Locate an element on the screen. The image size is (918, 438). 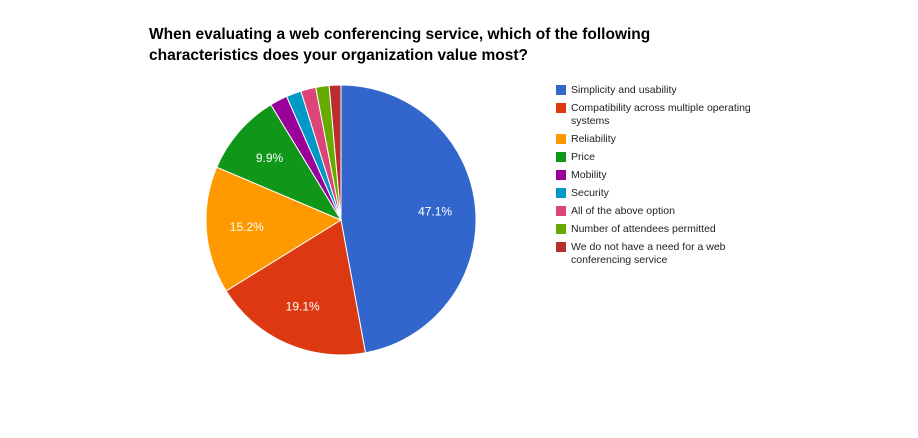
legend-item: Mobility is located at coordinates (671, 175).